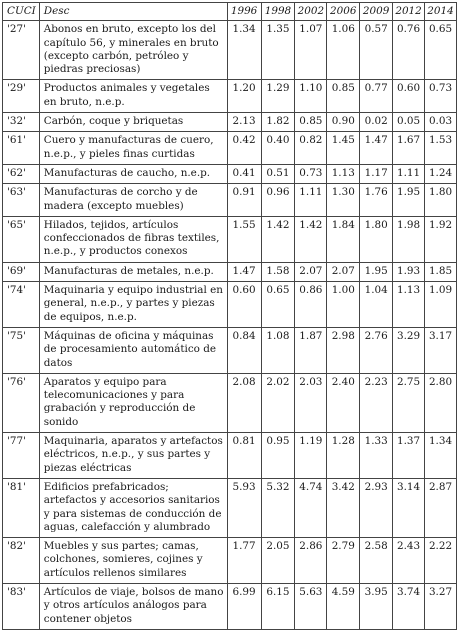 The width and height of the screenshot is (457, 630). What do you see at coordinates (440, 508) in the screenshot?
I see `value-cell-2014: 2.87` at bounding box center [440, 508].